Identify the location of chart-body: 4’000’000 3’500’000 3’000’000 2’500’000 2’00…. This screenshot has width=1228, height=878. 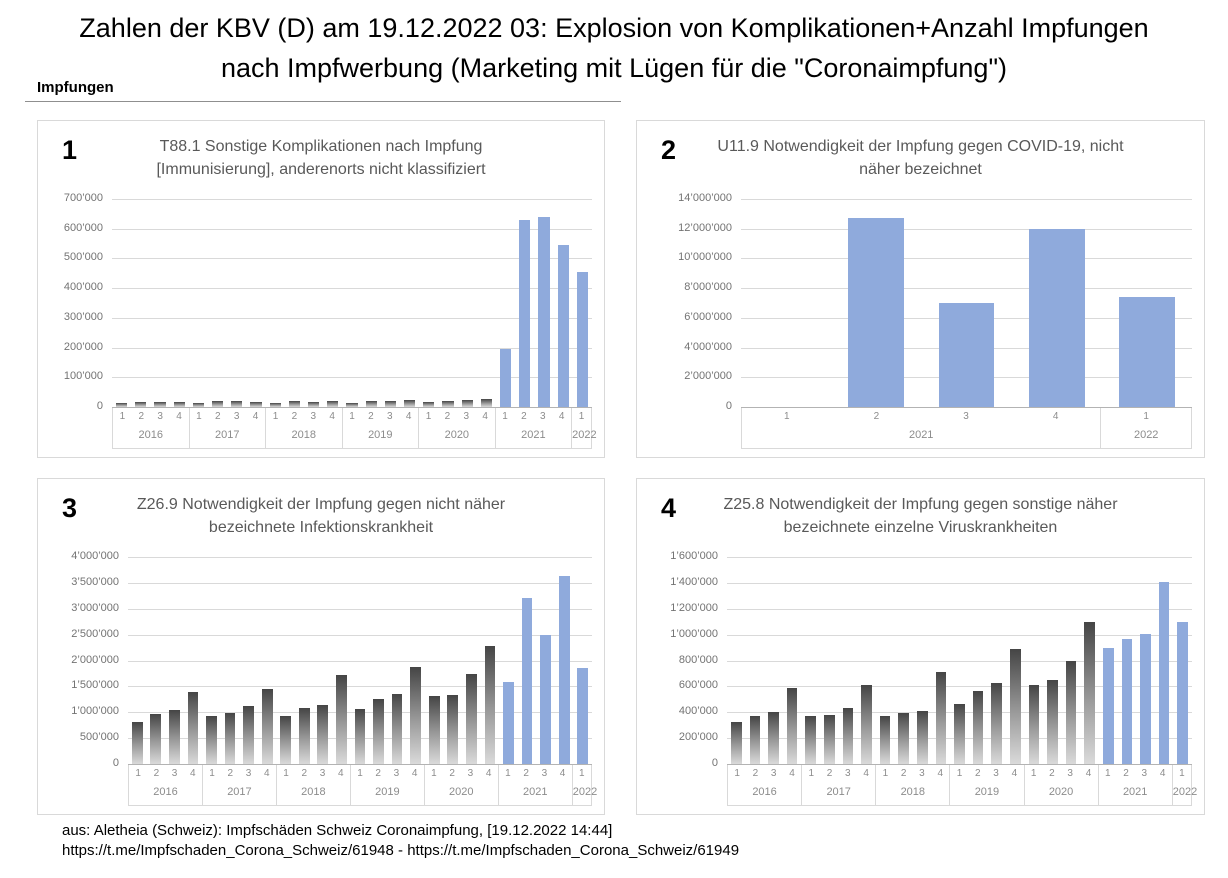
(320, 678).